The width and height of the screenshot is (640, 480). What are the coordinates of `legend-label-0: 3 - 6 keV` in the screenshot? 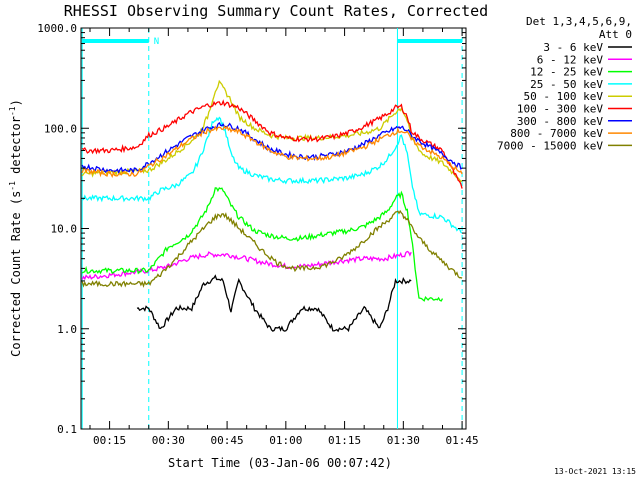 It's located at (573, 47).